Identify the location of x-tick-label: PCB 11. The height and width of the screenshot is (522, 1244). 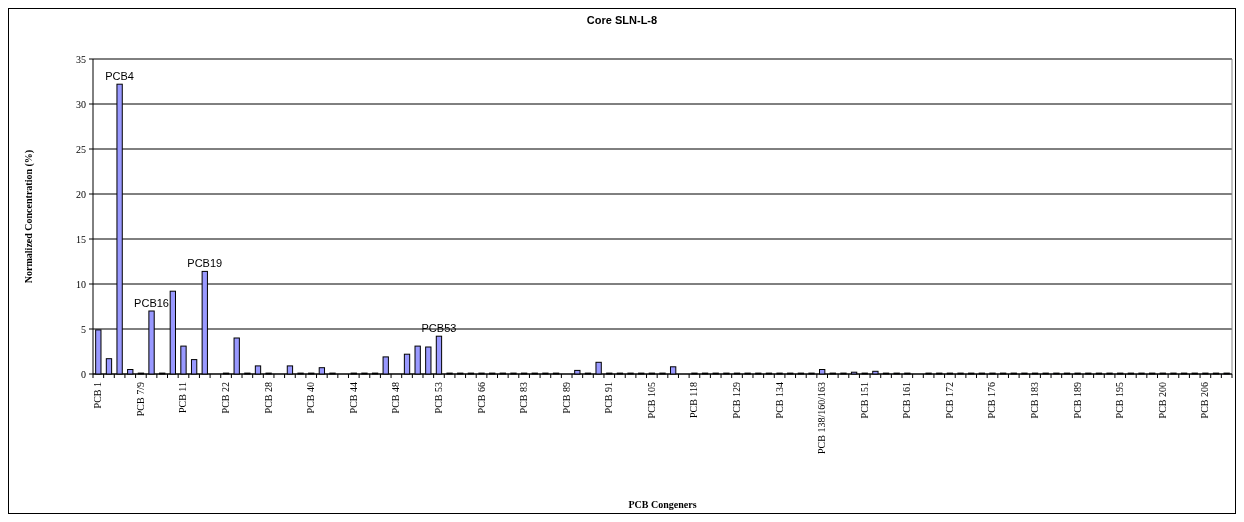
(183, 398).